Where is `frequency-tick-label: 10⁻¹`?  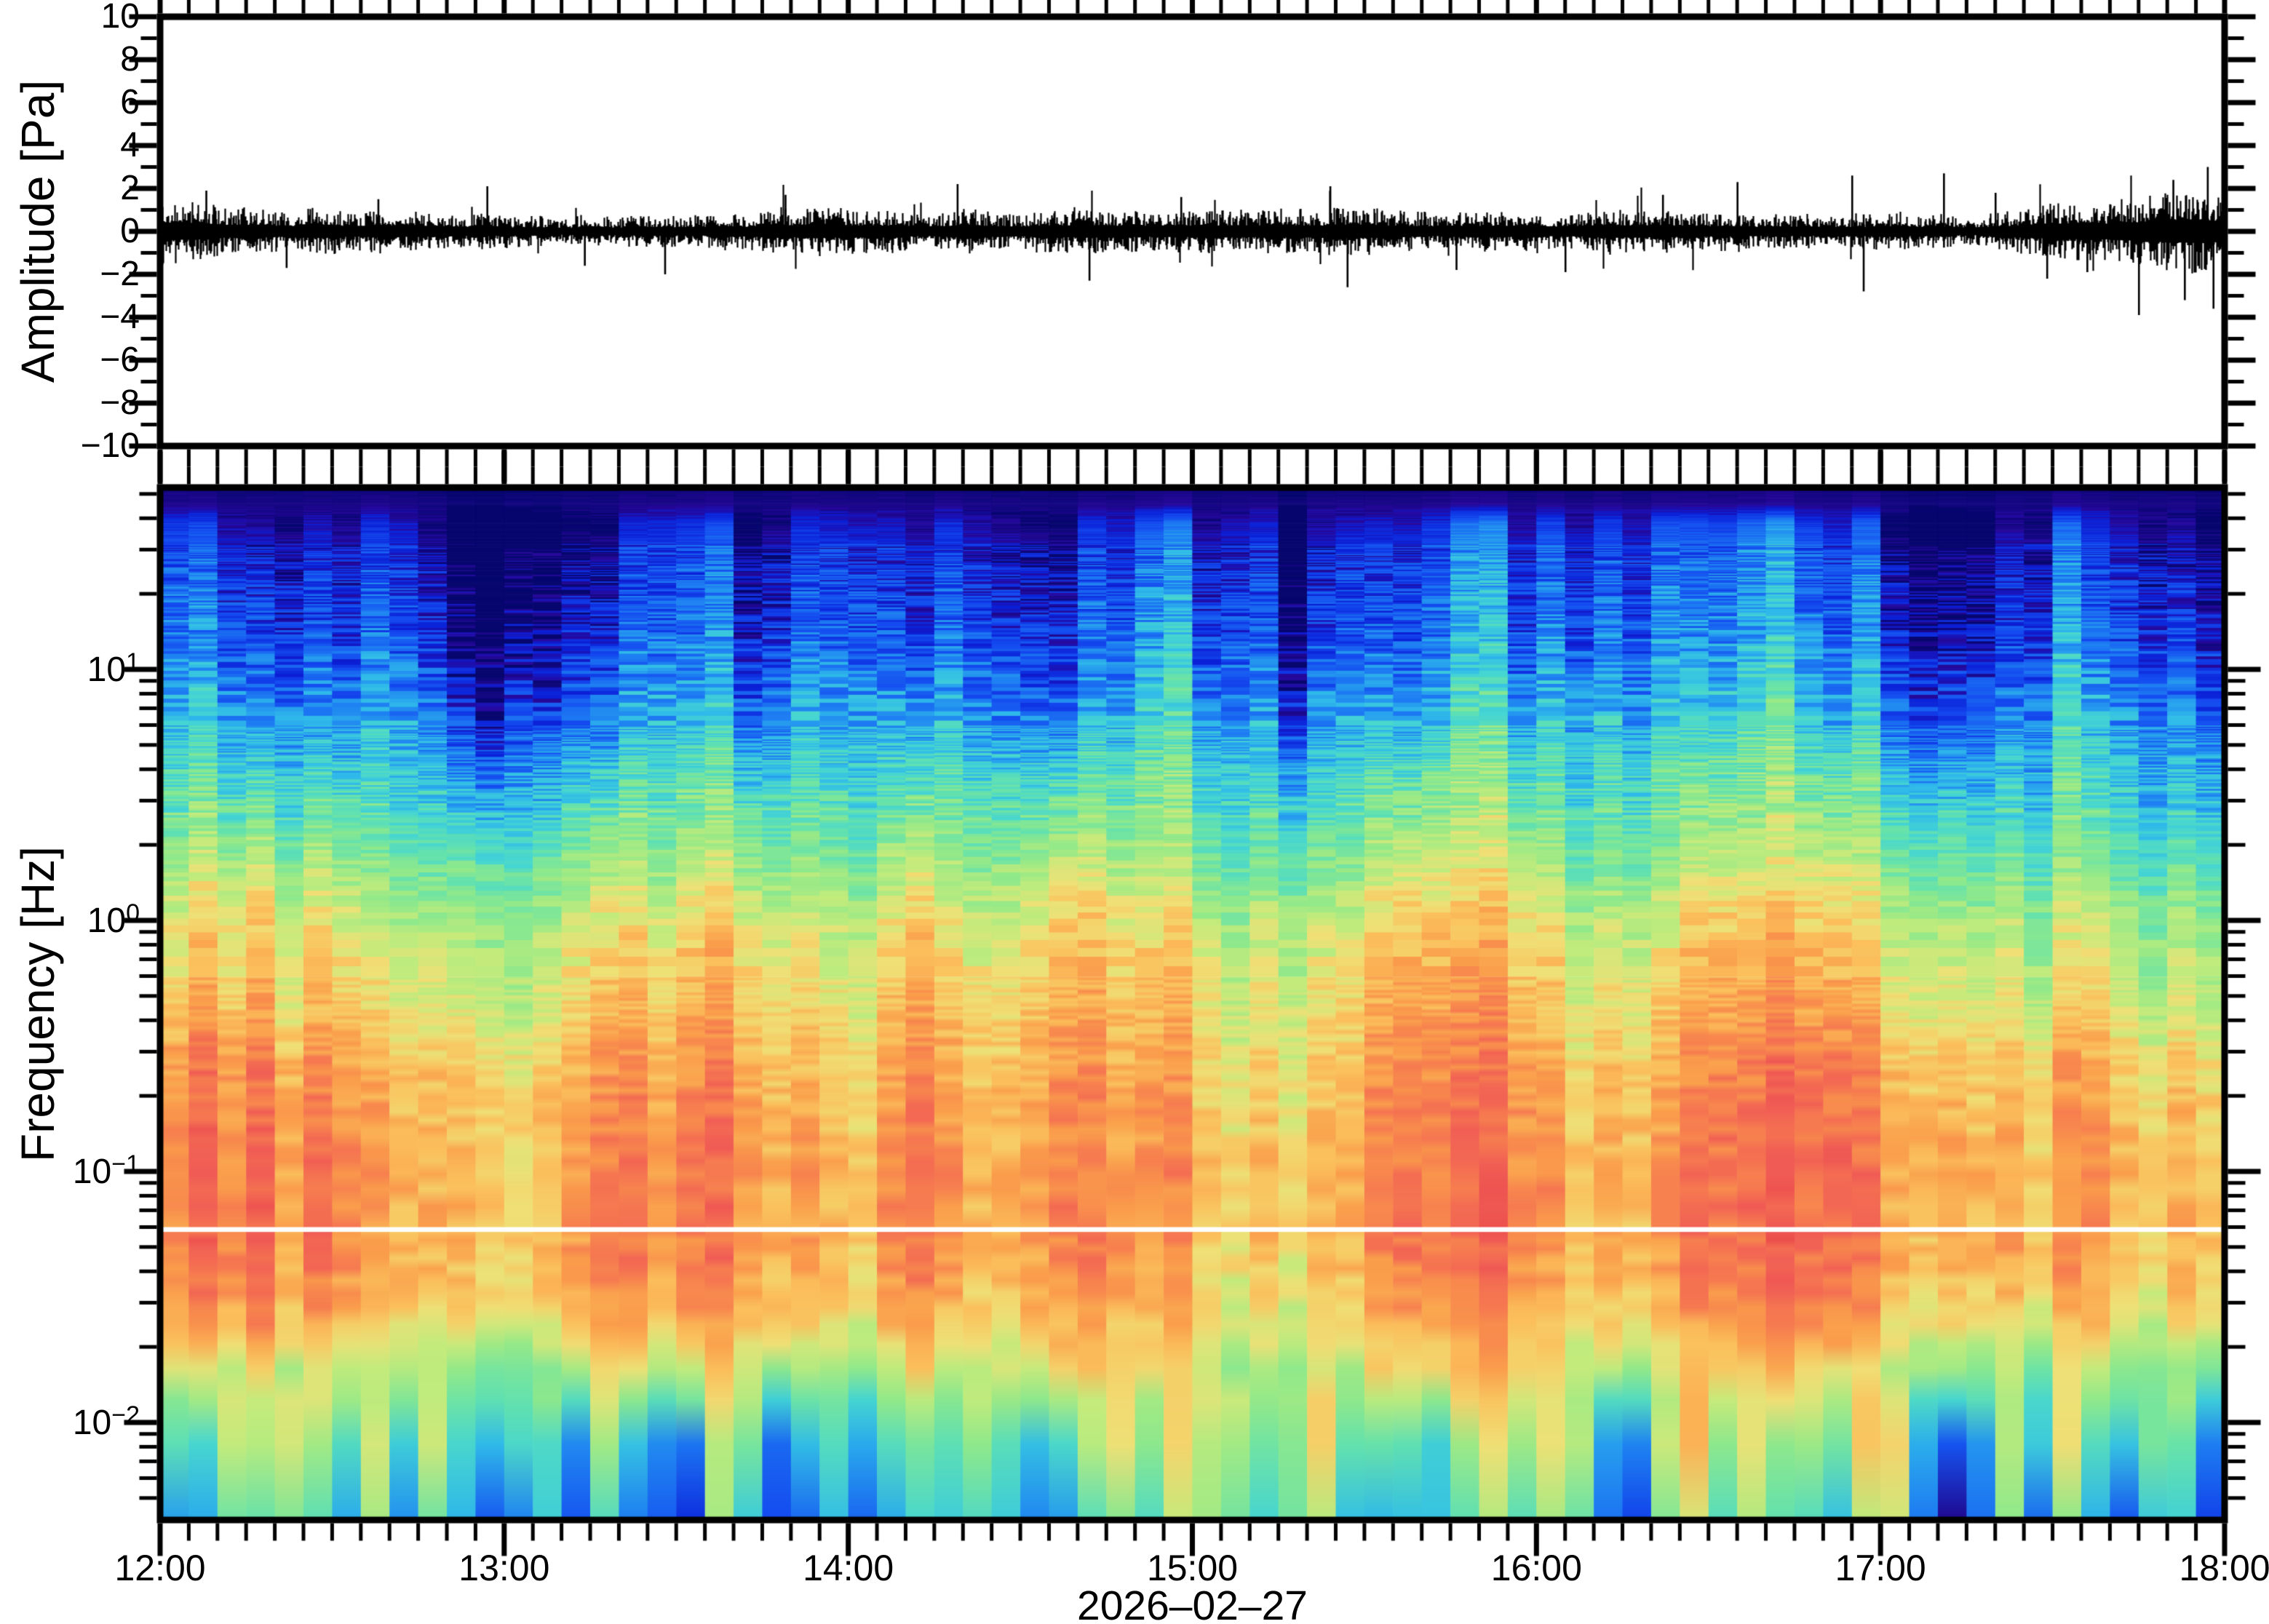 frequency-tick-label: 10⁻¹ is located at coordinates (106, 1170).